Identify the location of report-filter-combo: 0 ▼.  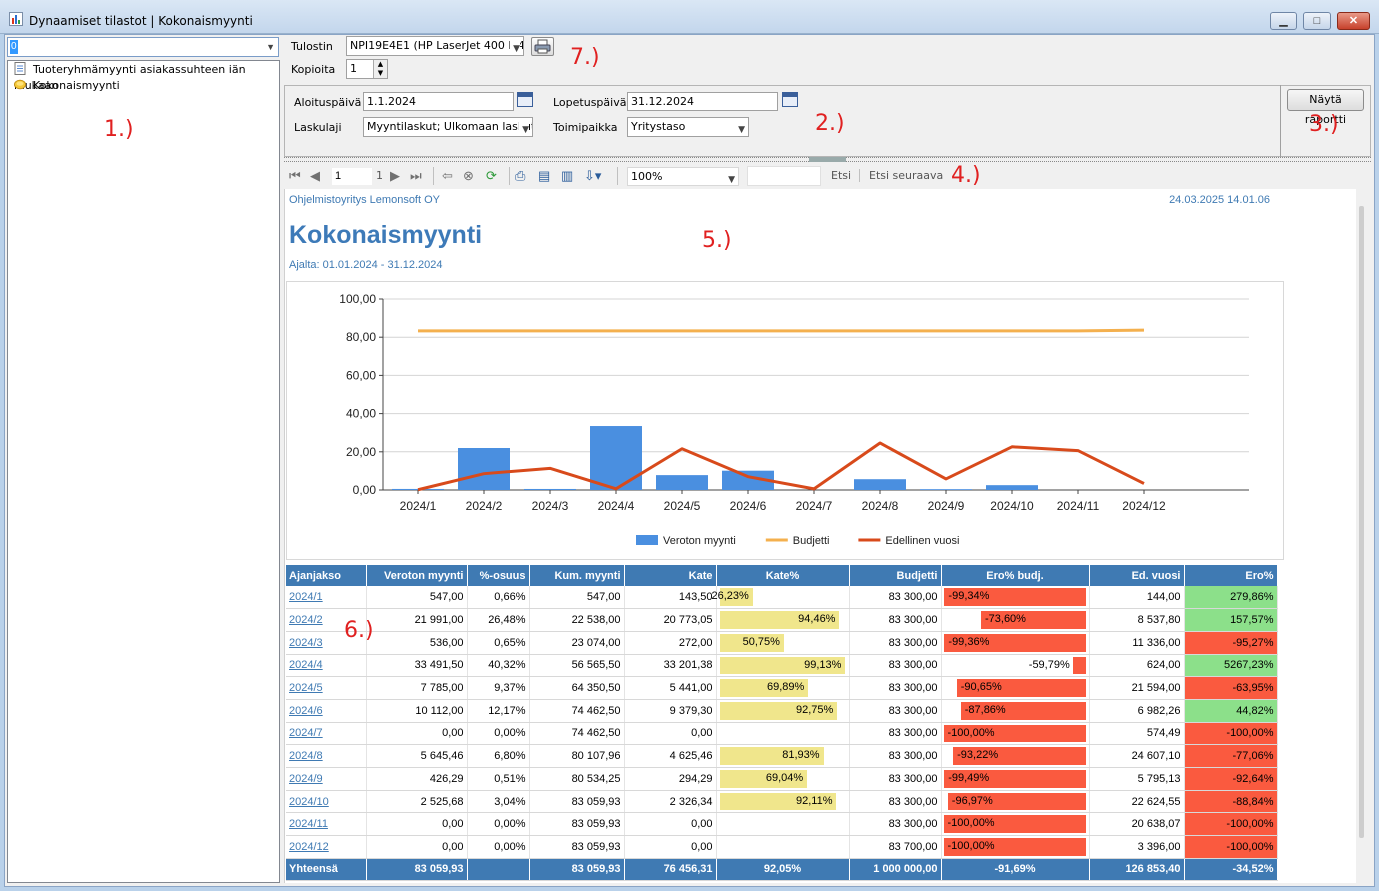
(143, 47).